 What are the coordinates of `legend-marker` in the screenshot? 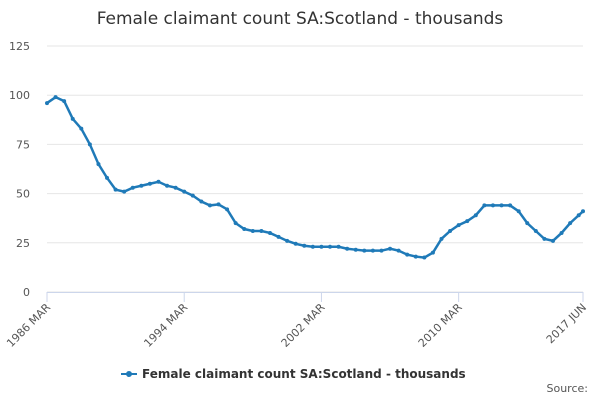 It's located at (129, 374).